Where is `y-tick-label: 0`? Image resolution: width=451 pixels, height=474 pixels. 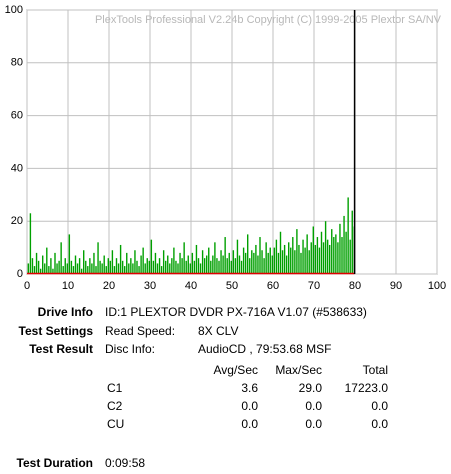 y-tick-label: 0 is located at coordinates (20, 274).